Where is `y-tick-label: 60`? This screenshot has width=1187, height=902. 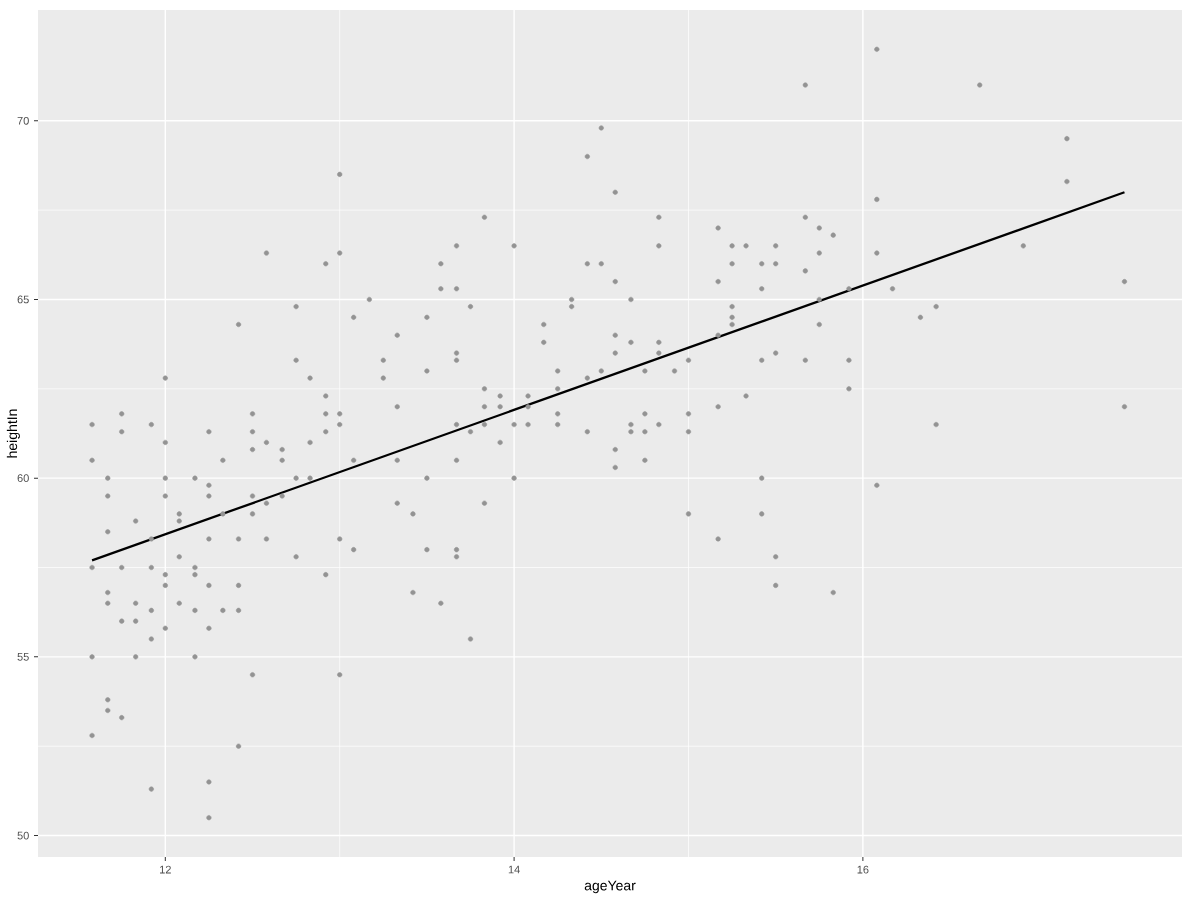 y-tick-label: 60 is located at coordinates (23, 478).